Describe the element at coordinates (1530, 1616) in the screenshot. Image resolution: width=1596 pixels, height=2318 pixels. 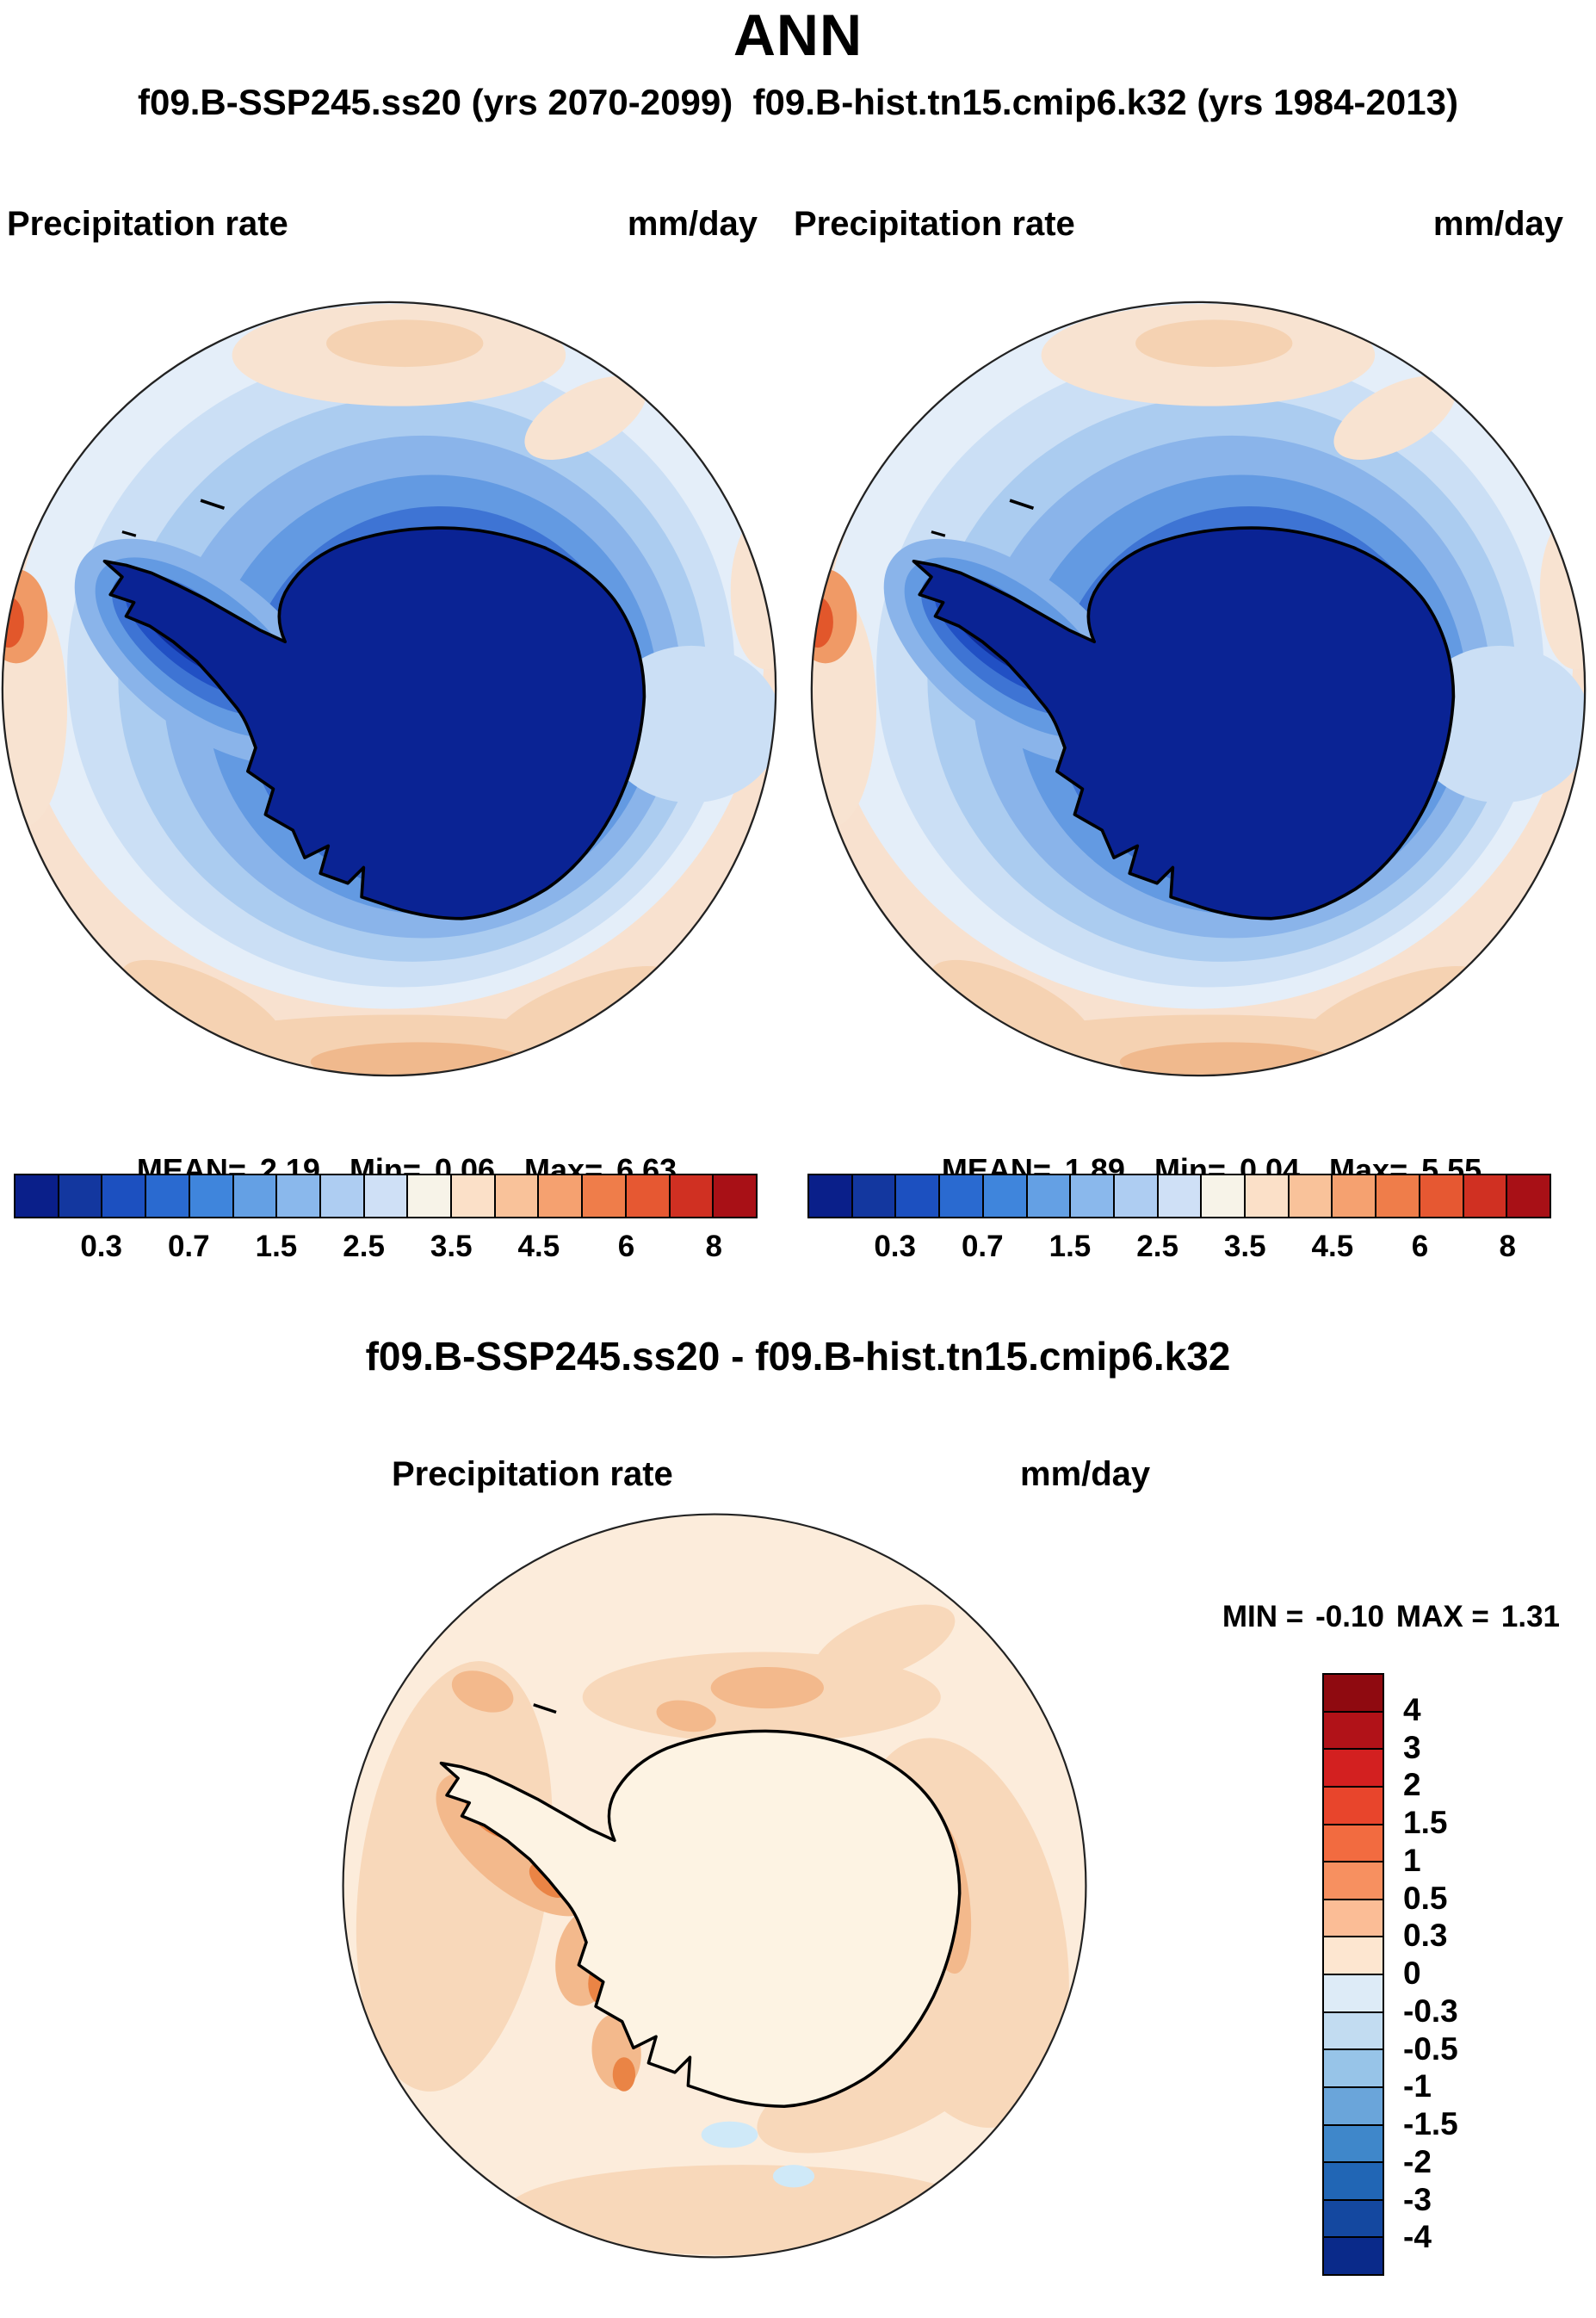
I see `diff-max-value: 1.31` at that location.